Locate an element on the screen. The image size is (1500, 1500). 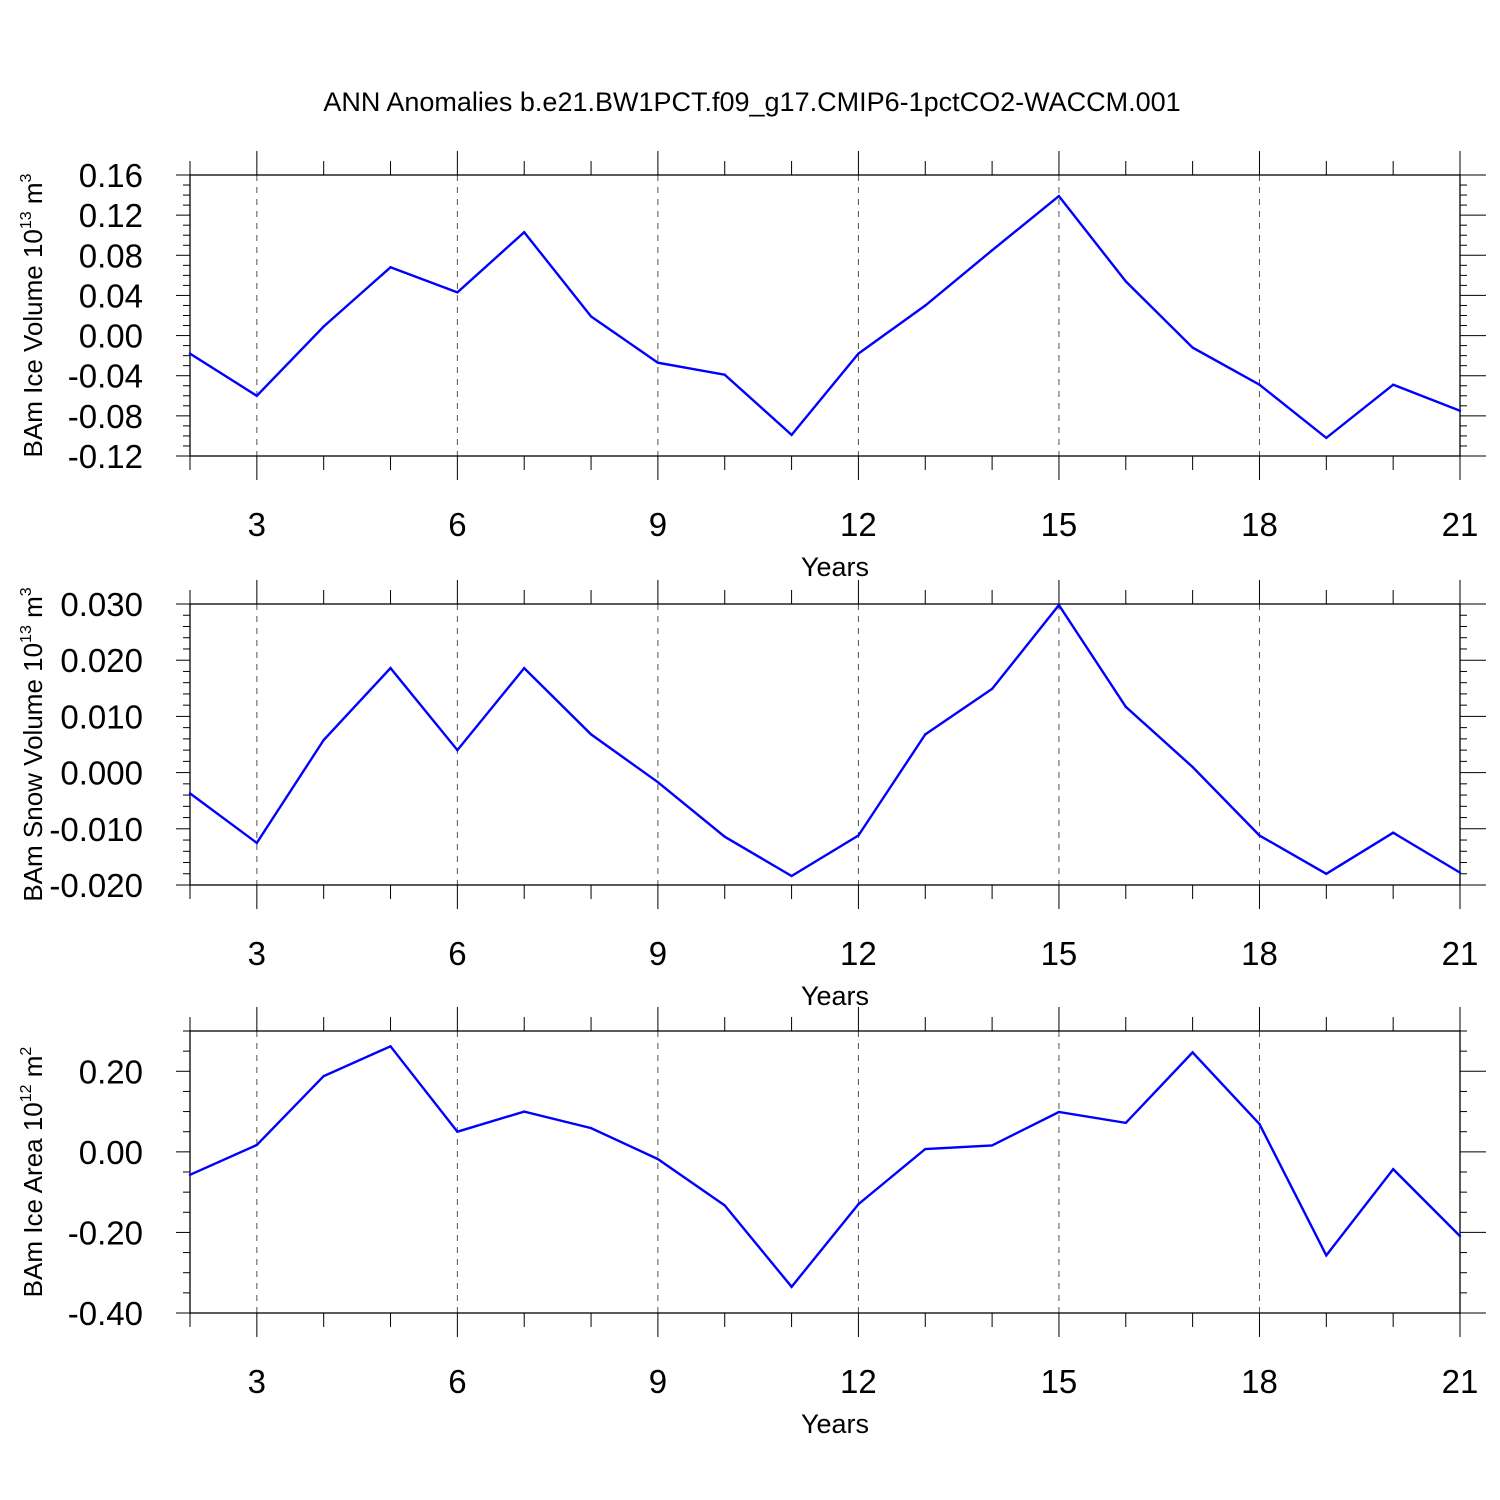
y-axis-title-superscript: 12 is located at coordinates (26, 1093).